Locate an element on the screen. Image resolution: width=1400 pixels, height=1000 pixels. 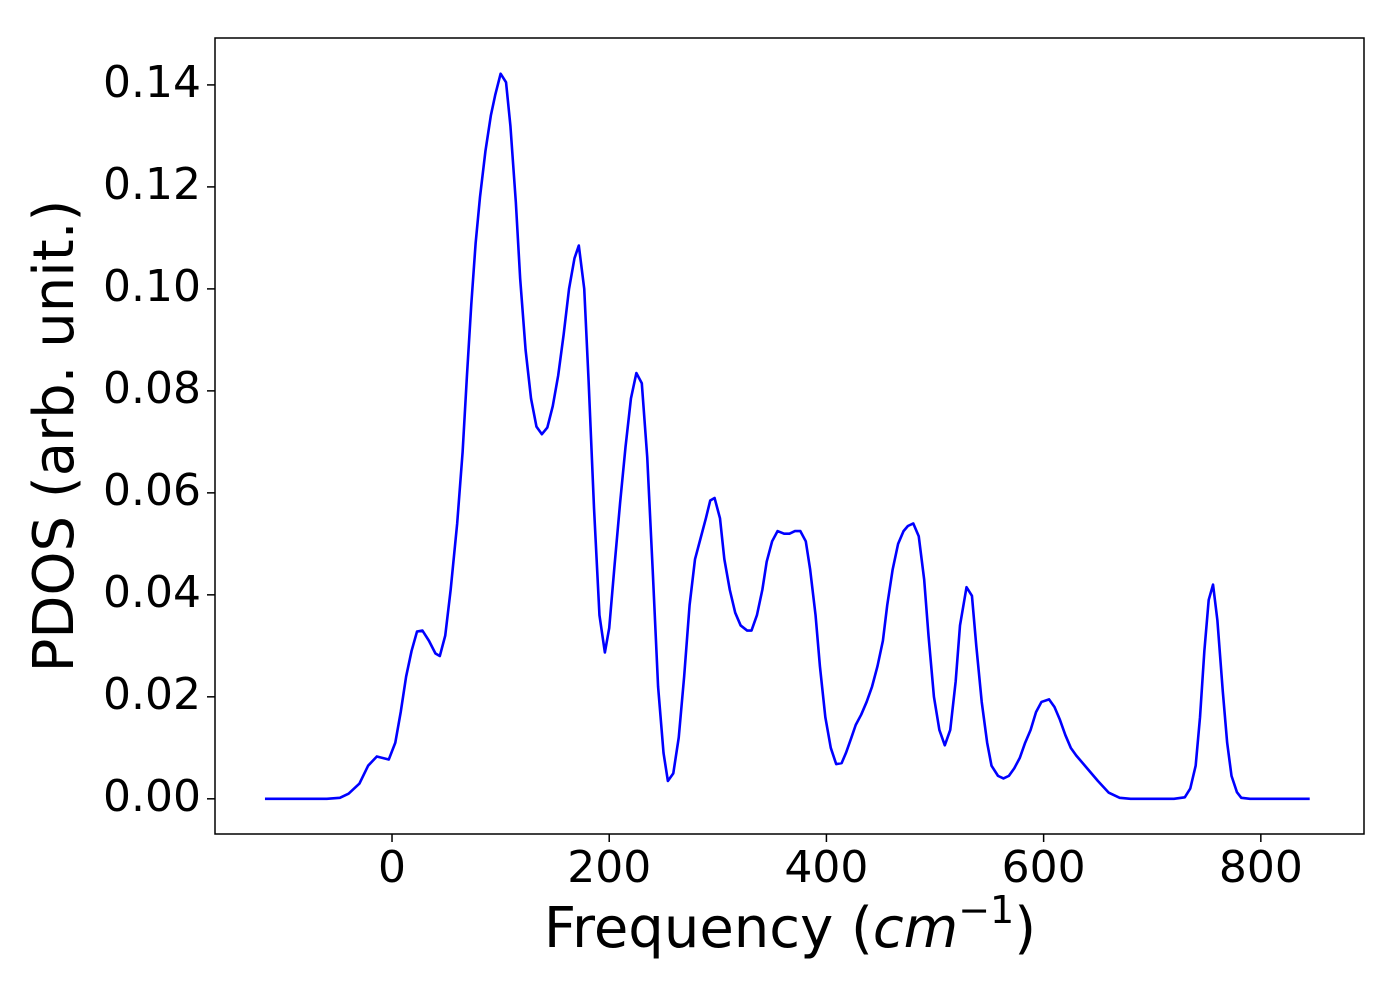
y-tick-label: 0.06 is located at coordinates (152, 490).